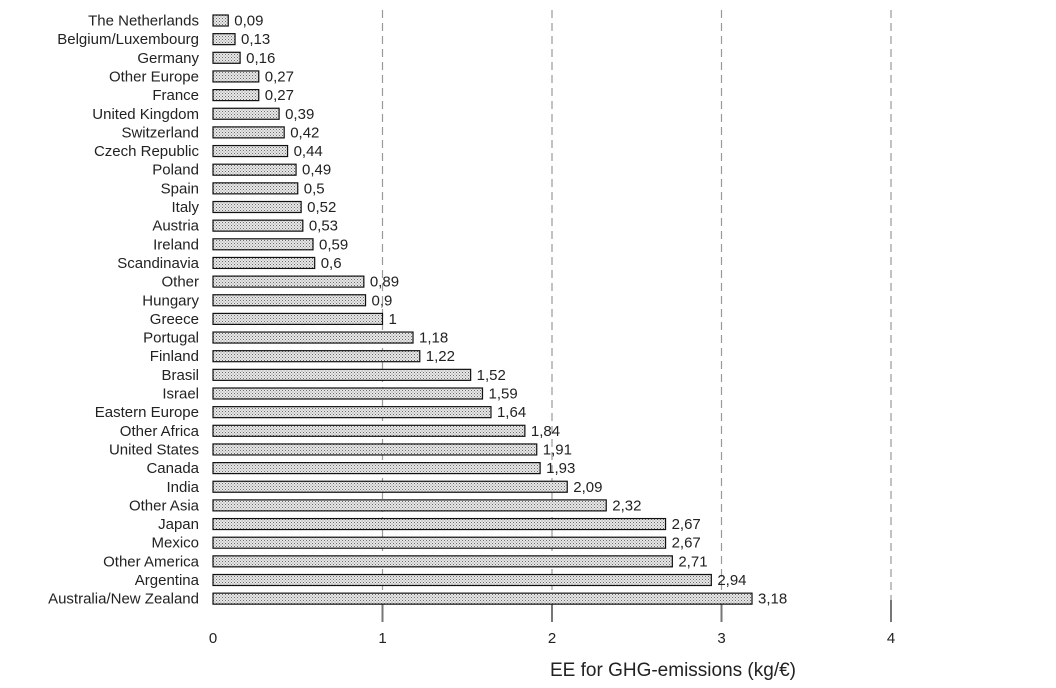 The height and width of the screenshot is (688, 1056). Describe the element at coordinates (316, 170) in the screenshot. I see `value-label: 0,49` at that location.